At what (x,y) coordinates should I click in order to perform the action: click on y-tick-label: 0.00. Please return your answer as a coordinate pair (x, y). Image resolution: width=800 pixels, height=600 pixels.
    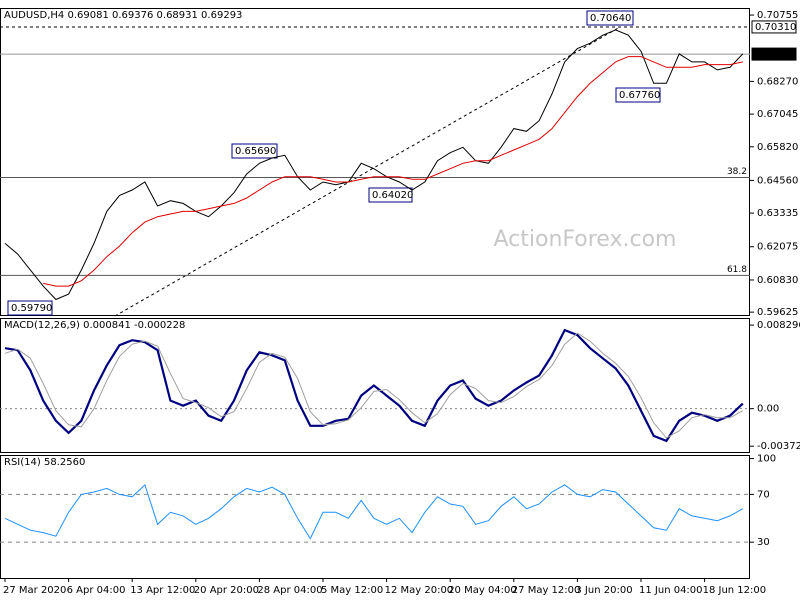
    Looking at the image, I should click on (768, 409).